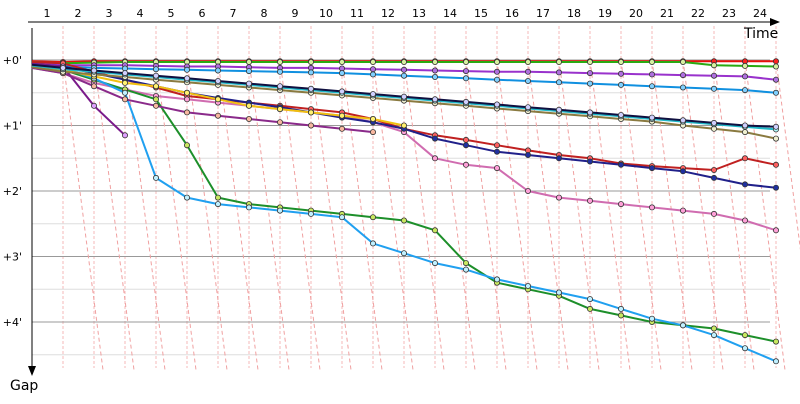  Describe the element at coordinates (357, 13) in the screenshot. I see `x-tick-label: 11` at that location.